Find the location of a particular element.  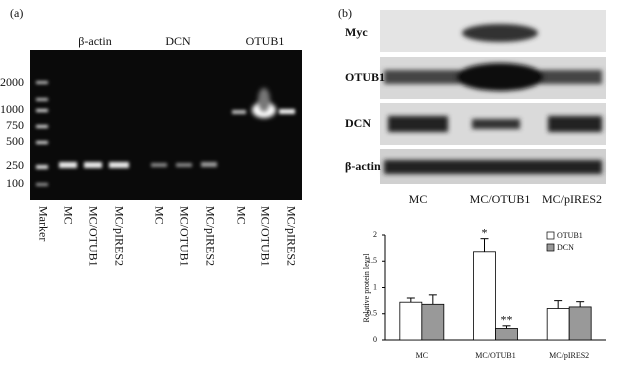

size-marker: 2000 is located at coordinates (12, 82).